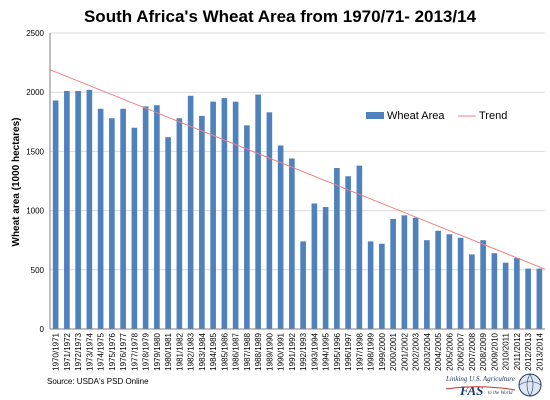 The width and height of the screenshot is (550, 400). Describe the element at coordinates (38, 270) in the screenshot. I see `y-tick-label: 500` at that location.